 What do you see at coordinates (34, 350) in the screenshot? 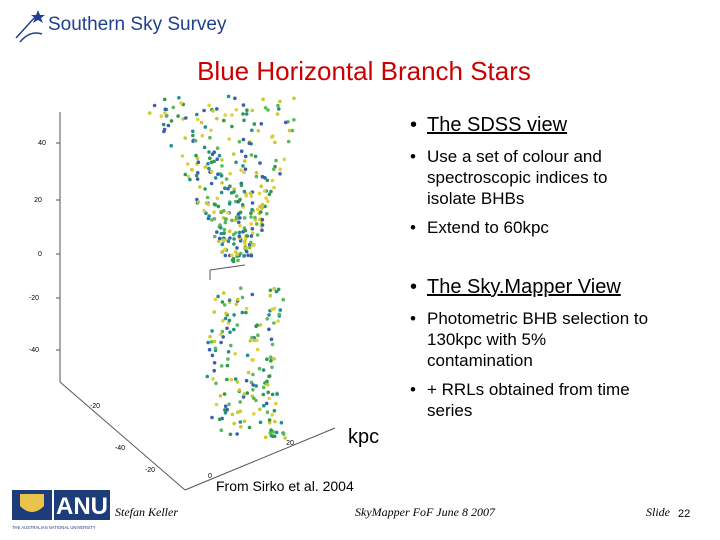
I see `axis-label: -40` at bounding box center [34, 350].